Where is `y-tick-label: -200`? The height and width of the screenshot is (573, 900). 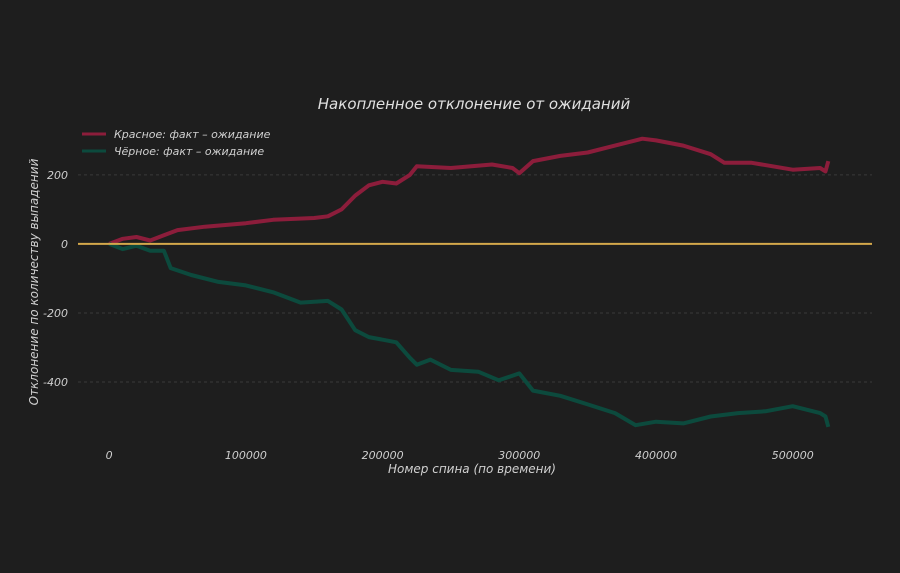
y-tick-label: -200 is located at coordinates (55, 313).